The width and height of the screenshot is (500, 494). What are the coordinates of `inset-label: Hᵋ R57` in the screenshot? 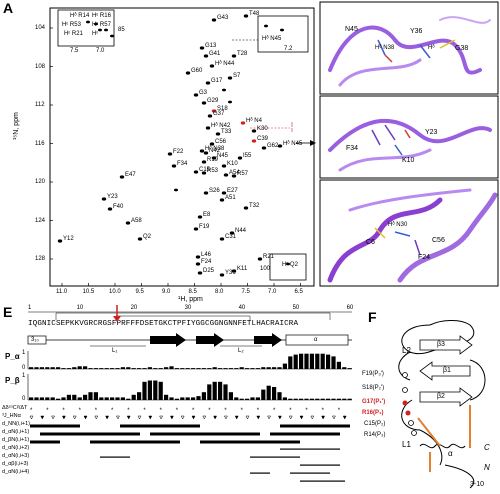 It's located at (101, 25).